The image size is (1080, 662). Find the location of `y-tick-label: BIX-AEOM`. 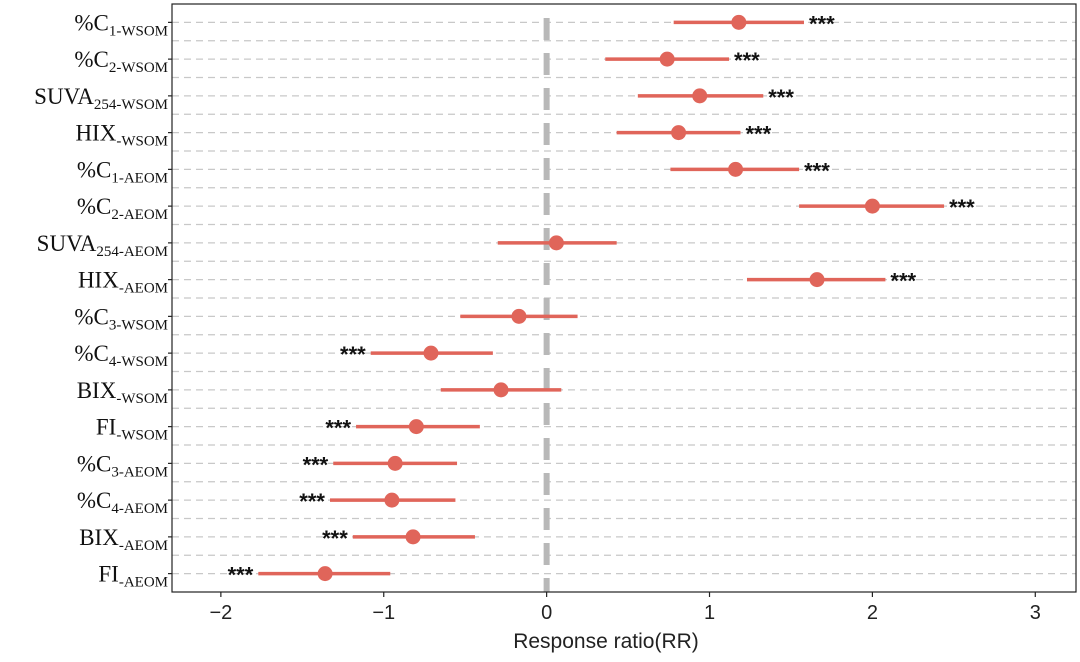

y-tick-label: BIX-AEOM is located at coordinates (123, 539).